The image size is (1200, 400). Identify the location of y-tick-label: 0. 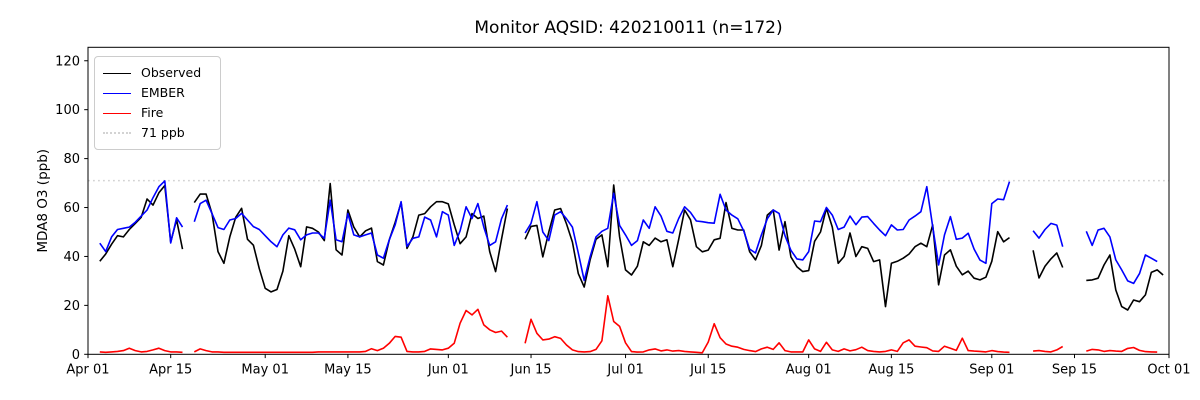
(76, 355).